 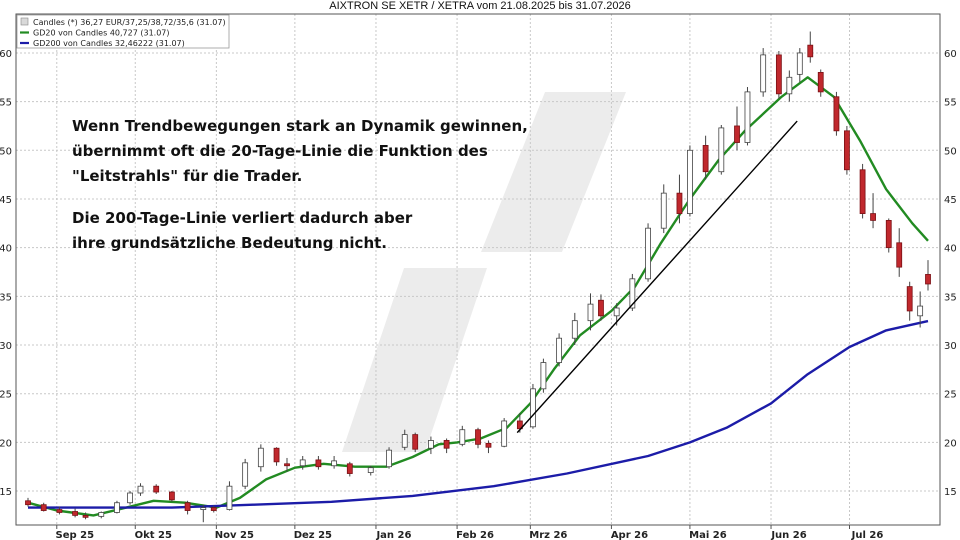 What do you see at coordinates (788, 535) in the screenshot?
I see `x-tick-label: Jun 26` at bounding box center [788, 535].